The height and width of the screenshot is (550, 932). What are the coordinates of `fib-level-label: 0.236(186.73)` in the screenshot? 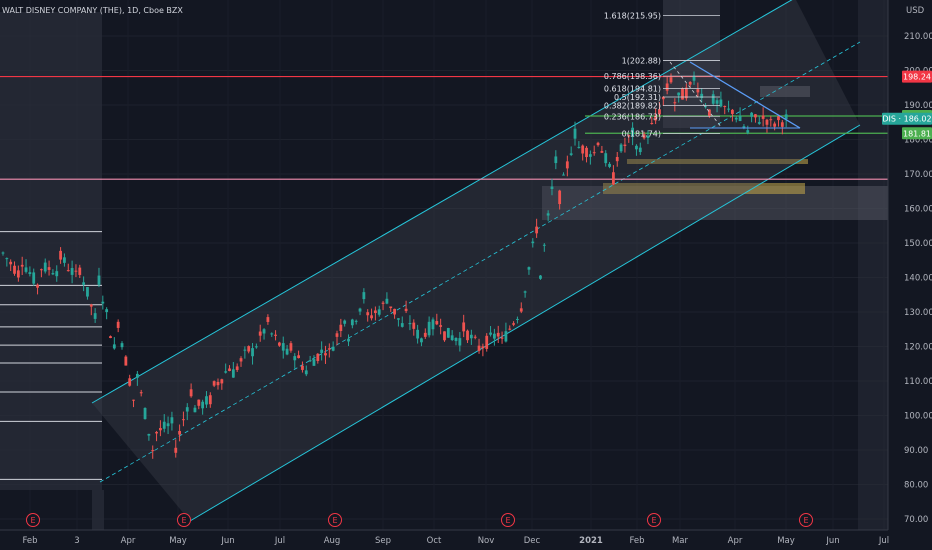 It's located at (632, 116).